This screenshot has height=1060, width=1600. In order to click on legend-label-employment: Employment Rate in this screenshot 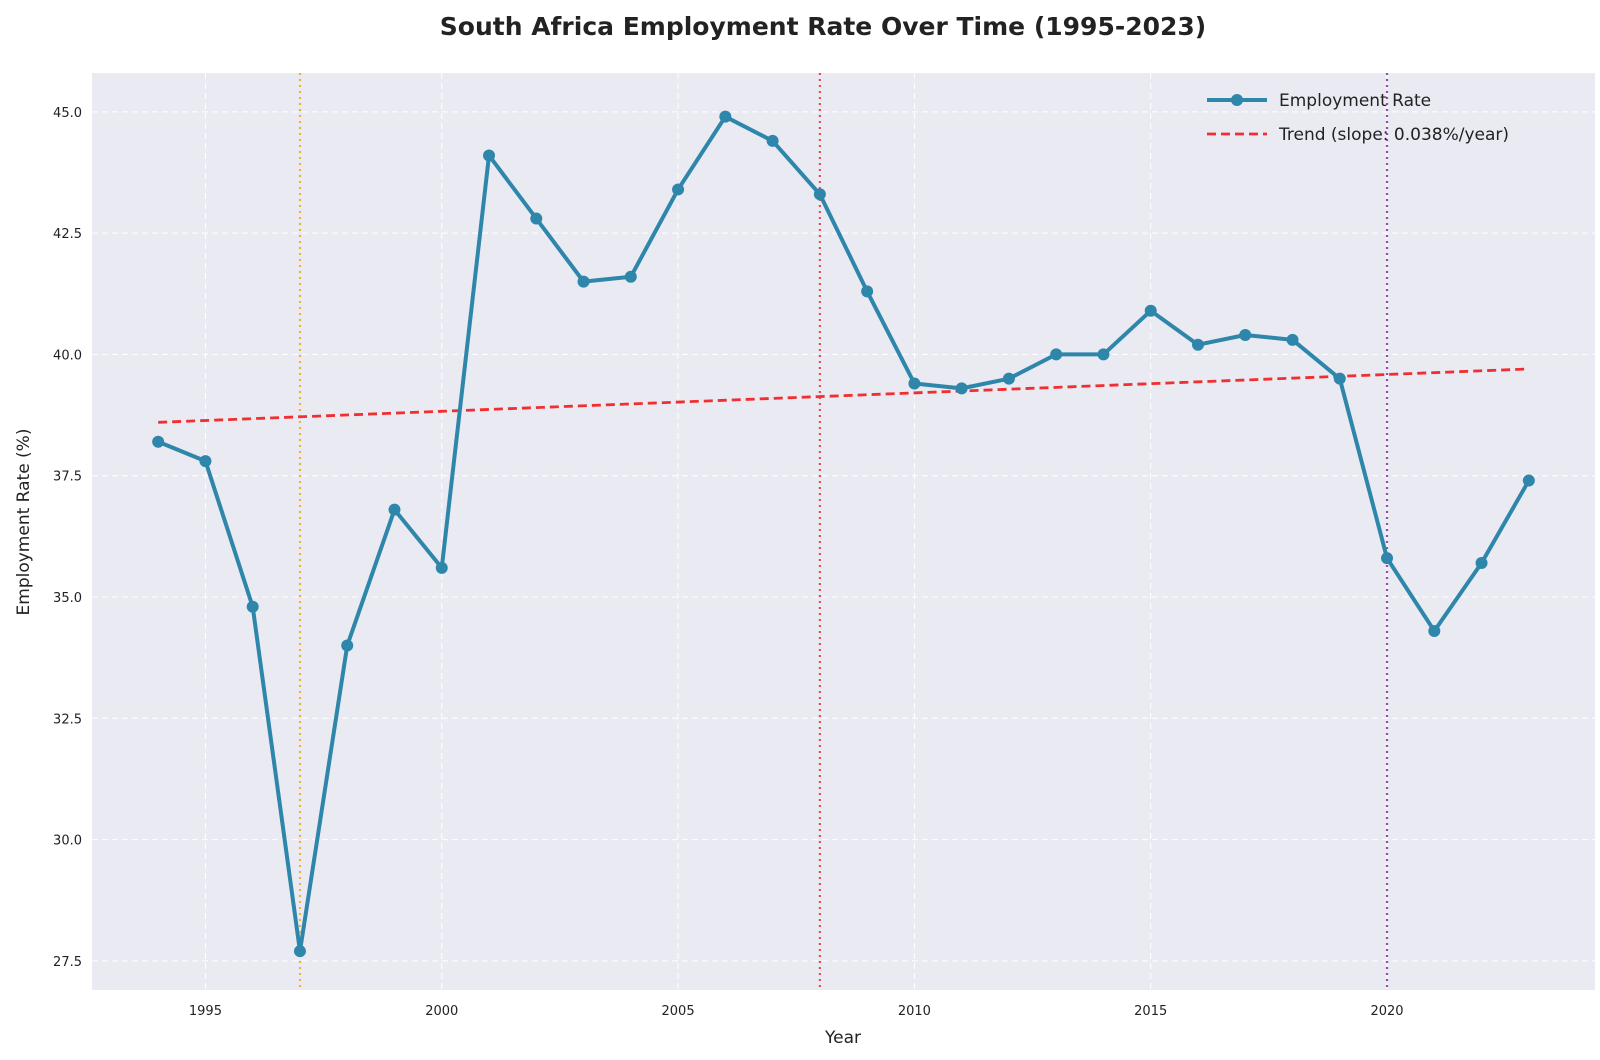, I will do `click(1355, 101)`.